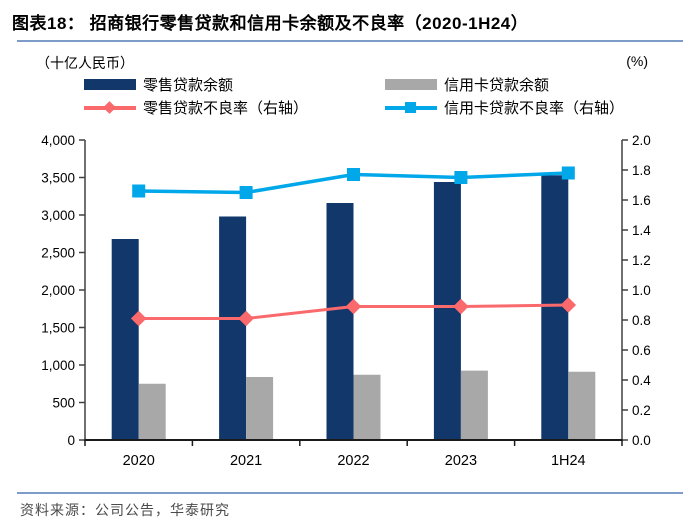 The height and width of the screenshot is (529, 700). Describe the element at coordinates (353, 461) in the screenshot. I see `x-axis-label: 2022` at that location.